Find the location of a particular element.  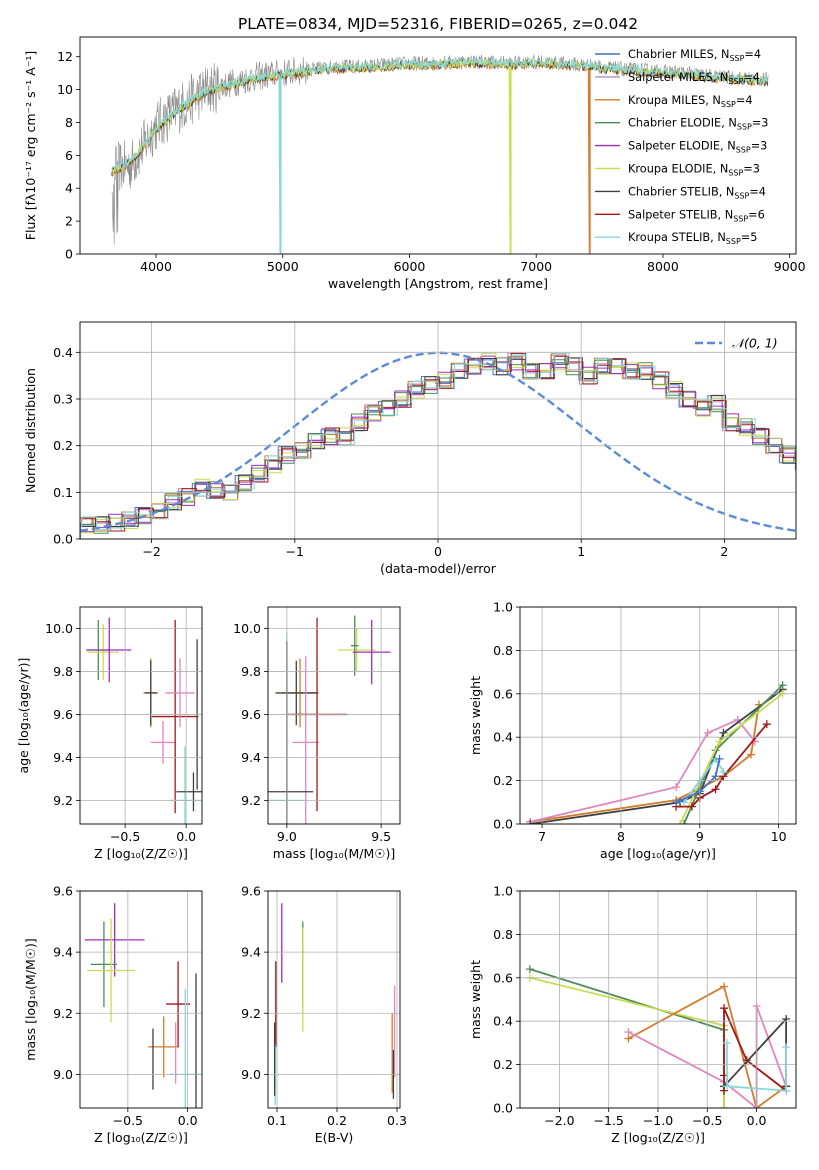

plot-area-age_vs_mass is located at coordinates (329, 719).